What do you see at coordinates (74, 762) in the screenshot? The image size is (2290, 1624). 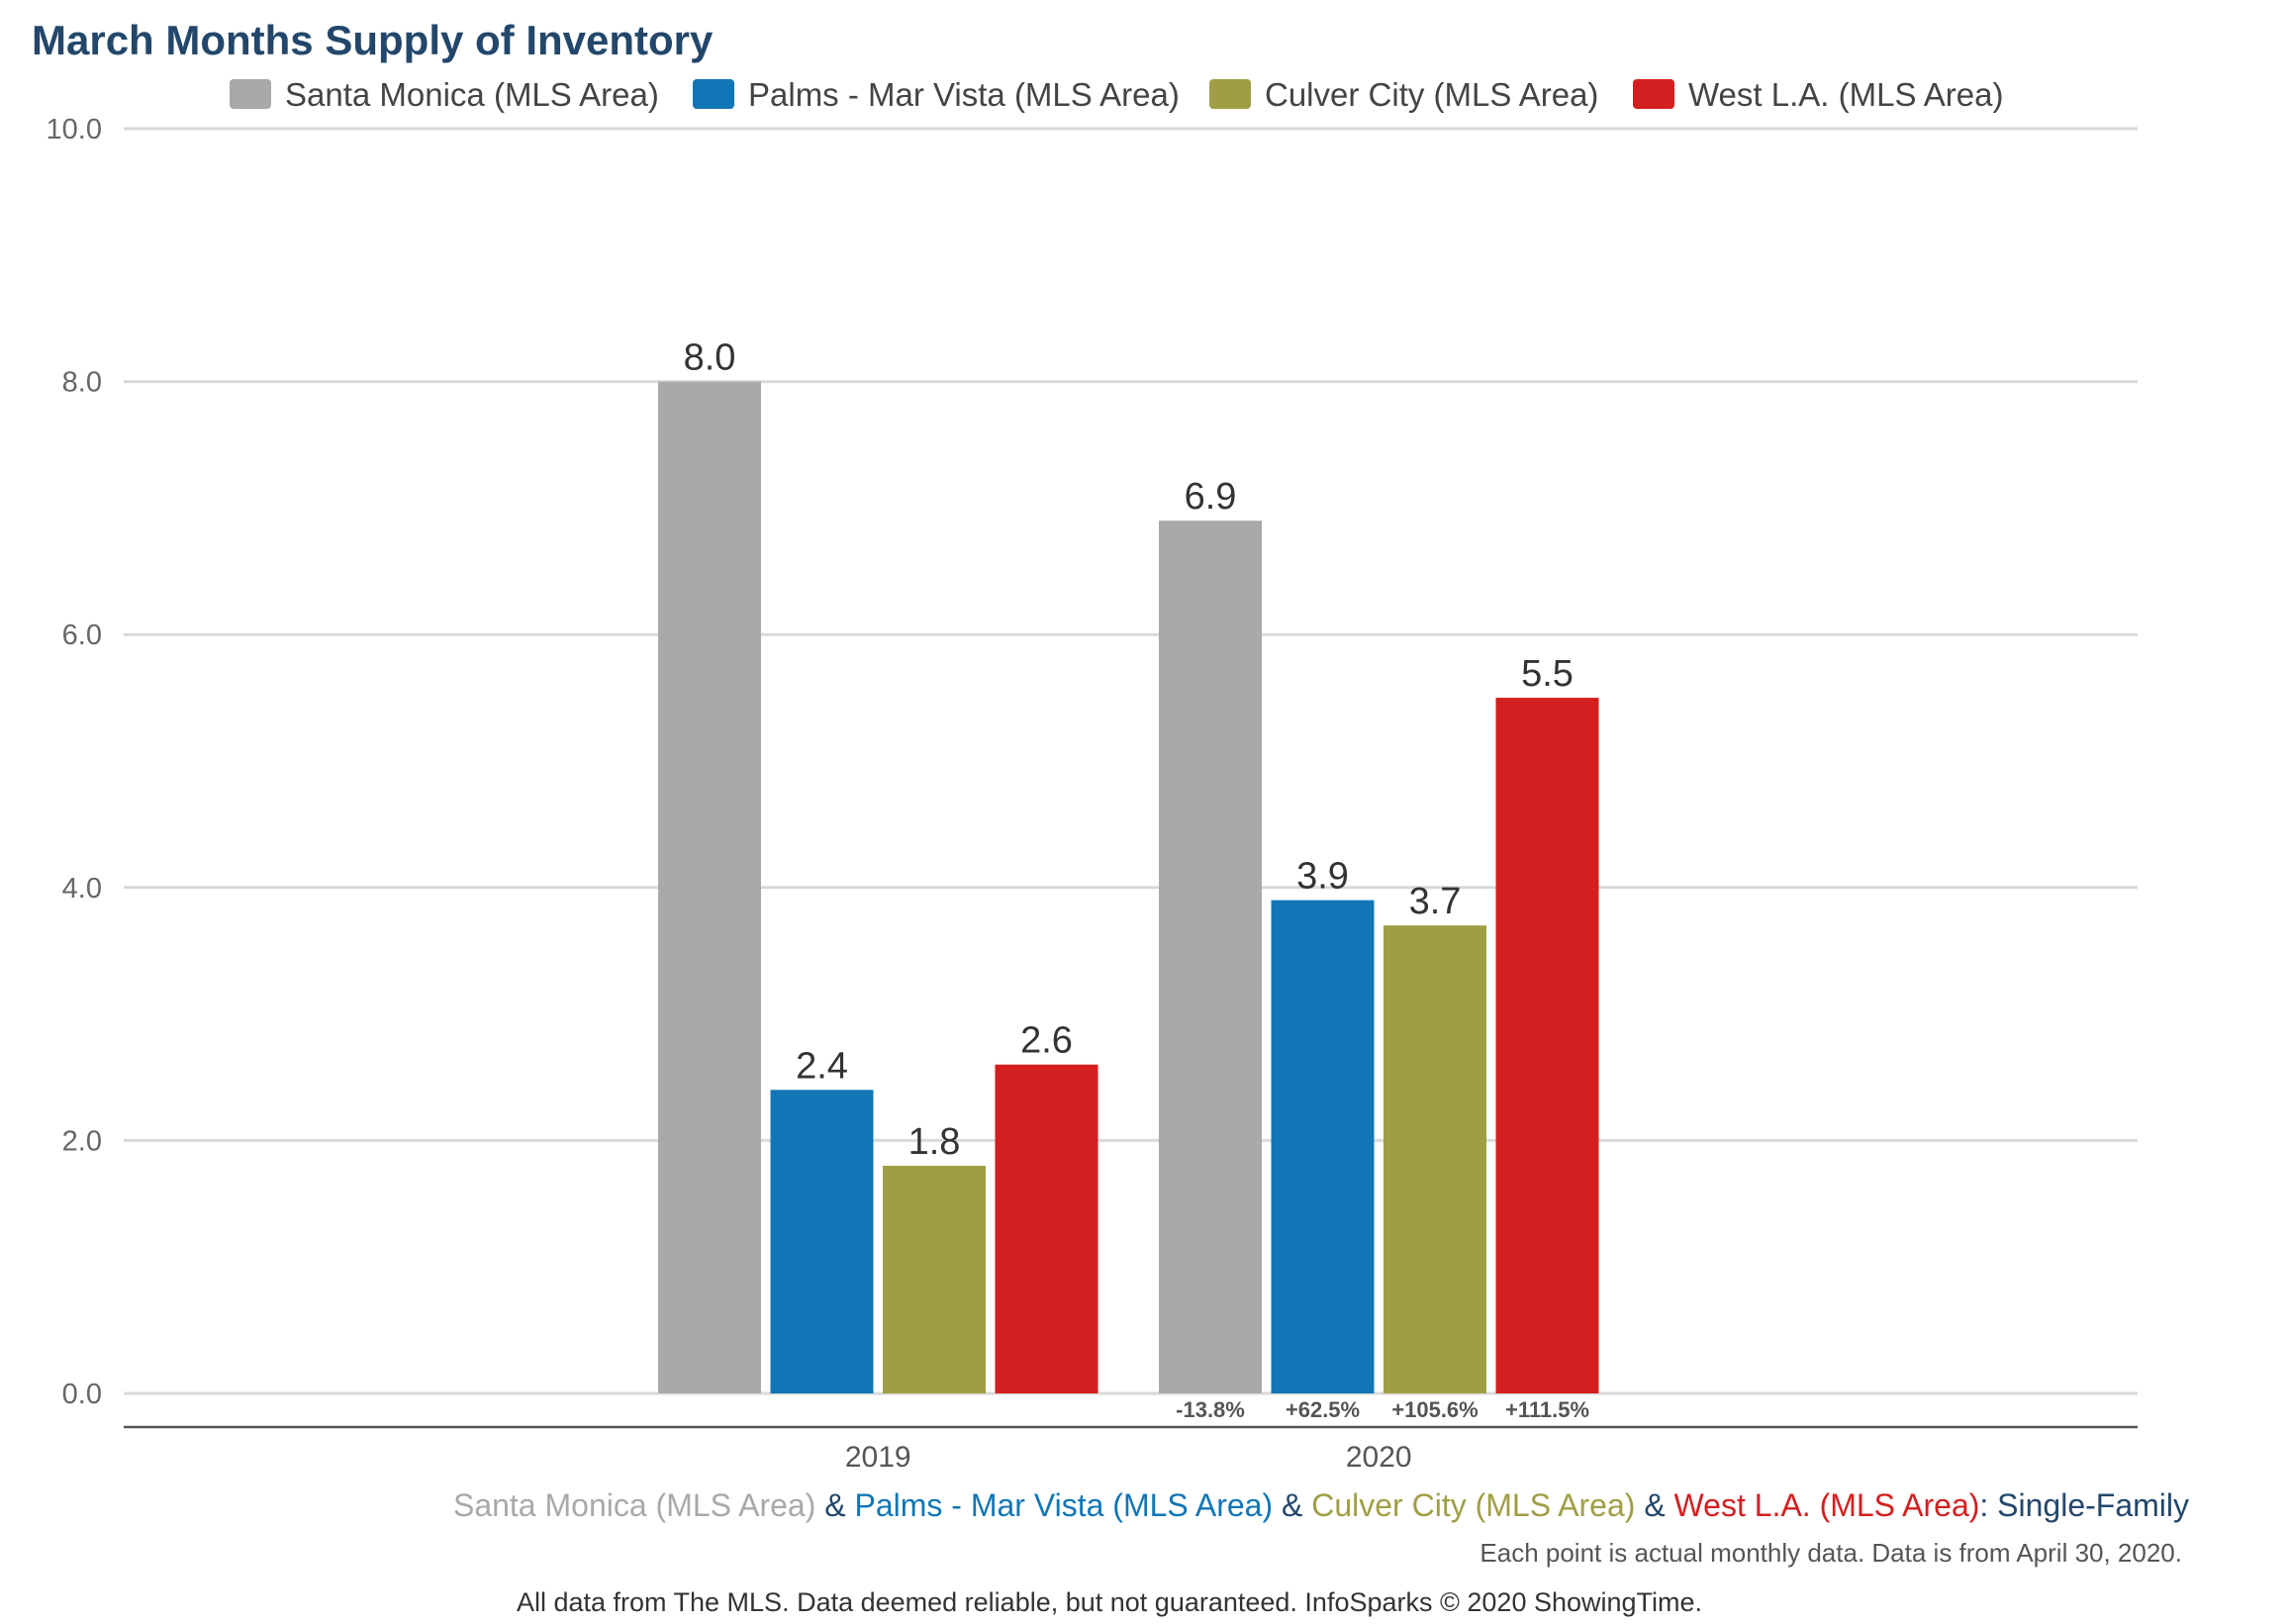 I see `y-axis-ticks: 0.0 2.0 4.0 6.0 8.0 10.0` at bounding box center [74, 762].